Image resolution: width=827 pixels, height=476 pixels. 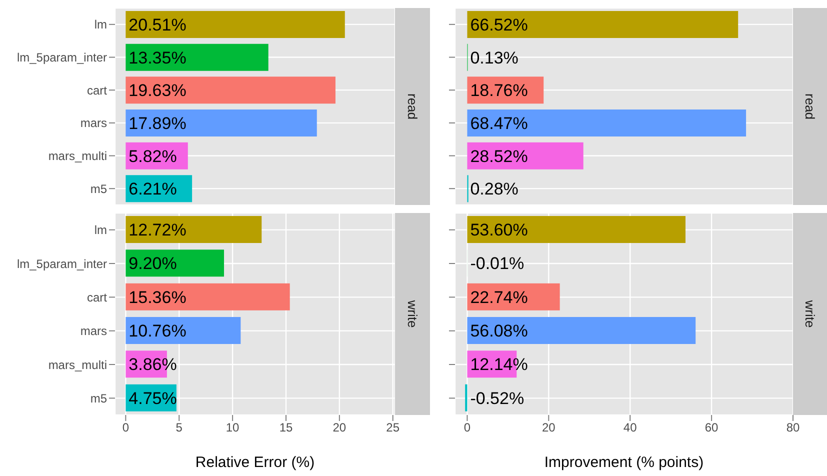 What do you see at coordinates (497, 398) in the screenshot?
I see `data-label: -0.52%` at bounding box center [497, 398].